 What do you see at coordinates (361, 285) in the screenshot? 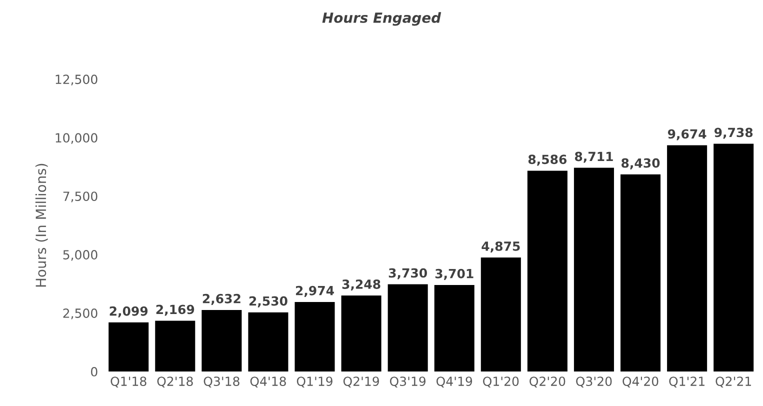
I see `data-label: 3,248` at bounding box center [361, 285].